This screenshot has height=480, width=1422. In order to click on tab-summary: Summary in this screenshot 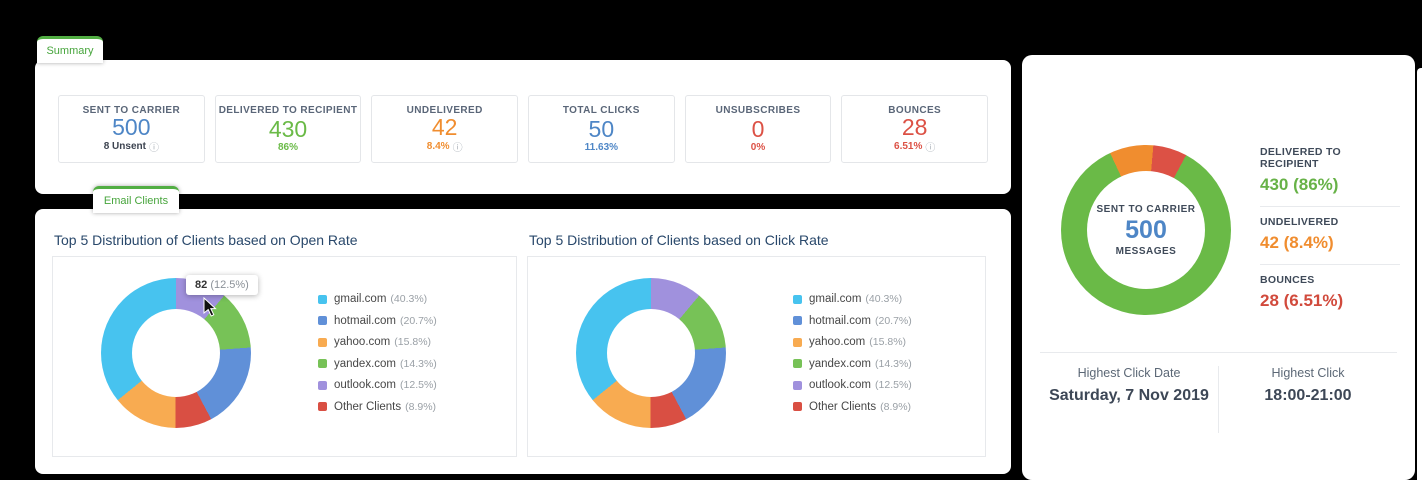, I will do `click(70, 49)`.